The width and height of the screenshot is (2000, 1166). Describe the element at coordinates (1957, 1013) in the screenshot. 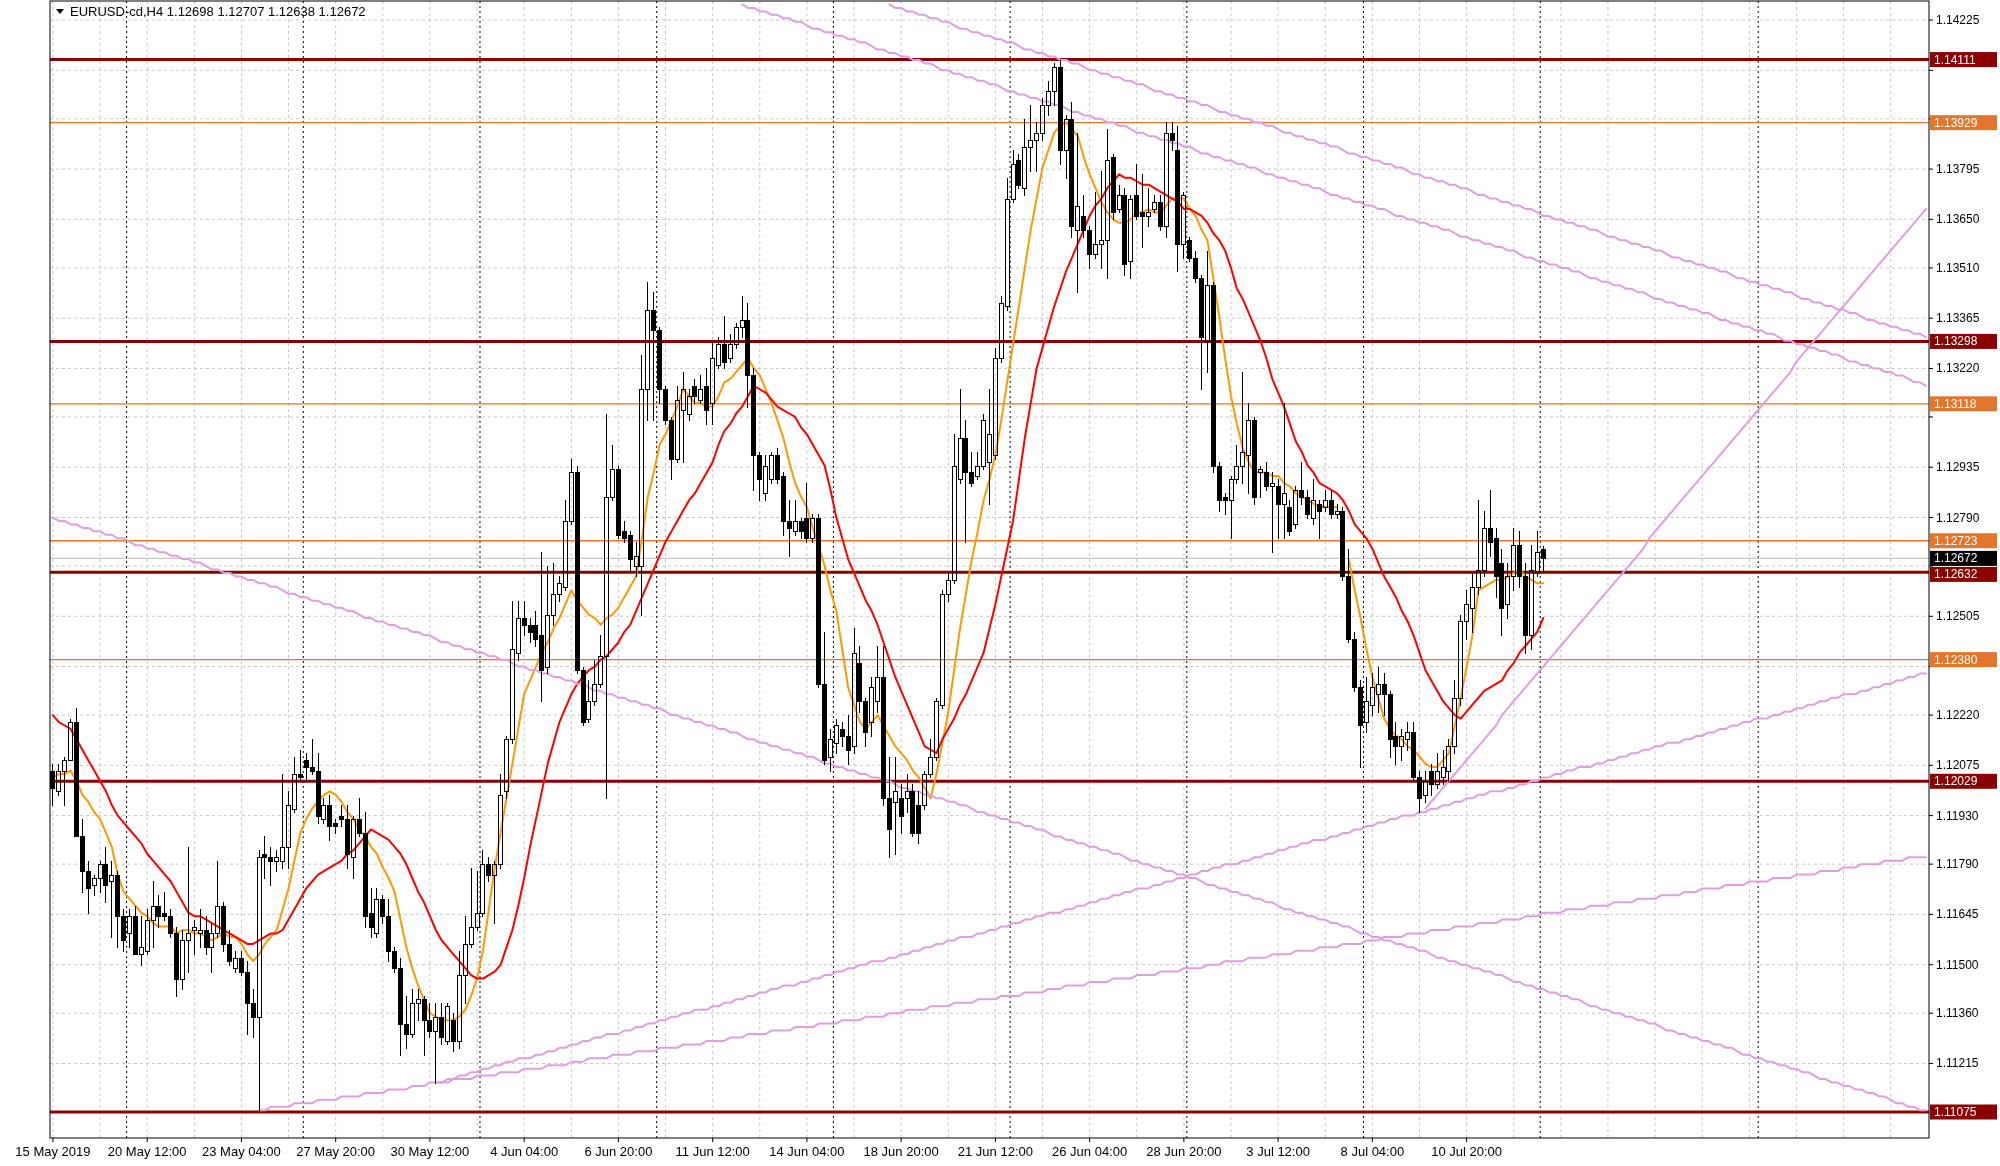

I see `y-tick-label: 1.11360` at that location.